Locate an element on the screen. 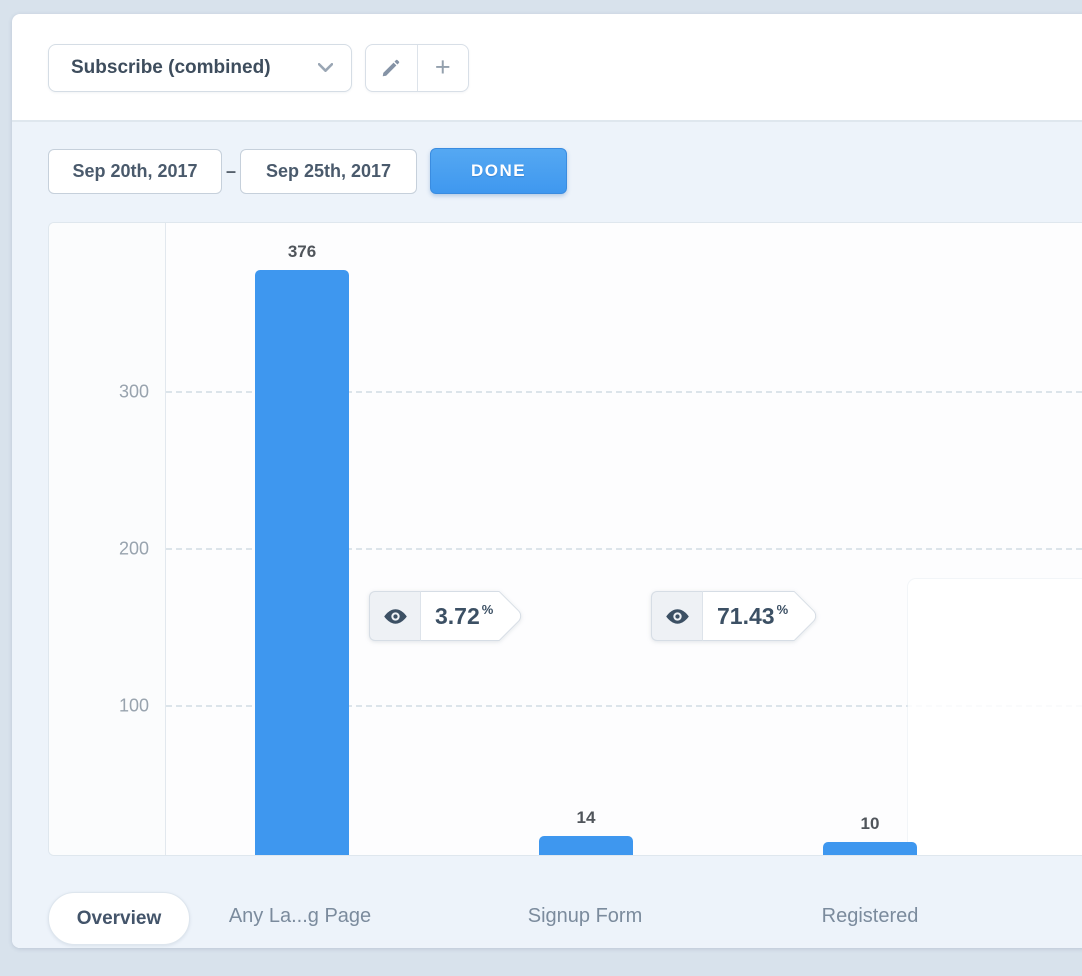 The width and height of the screenshot is (1082, 976). chevron-down-icon is located at coordinates (325, 68).